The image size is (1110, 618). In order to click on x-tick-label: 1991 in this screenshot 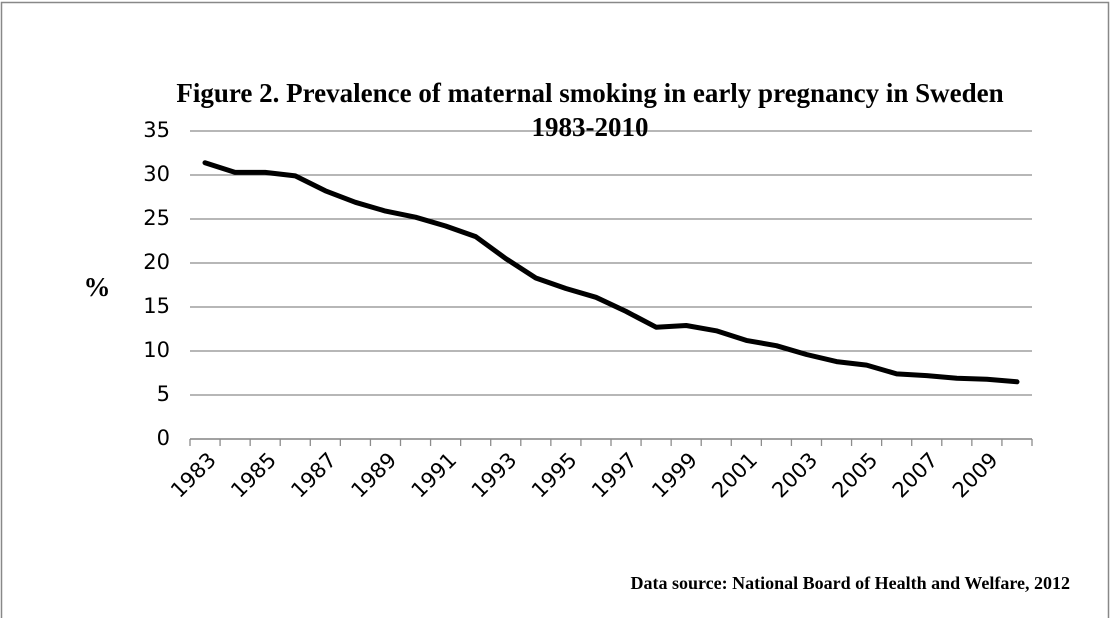, I will do `click(434, 475)`.